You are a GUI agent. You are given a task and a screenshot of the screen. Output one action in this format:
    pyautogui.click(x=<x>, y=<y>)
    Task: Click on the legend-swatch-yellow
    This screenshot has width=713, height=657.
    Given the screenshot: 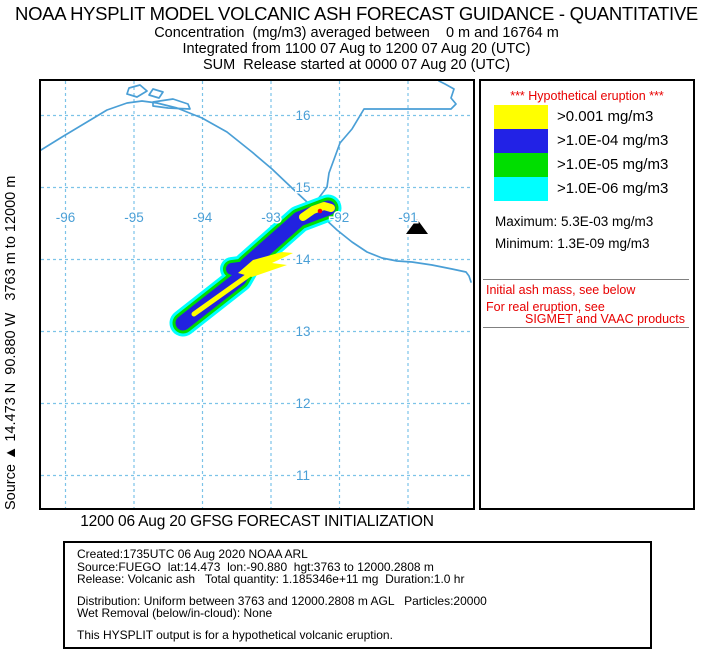 What is the action you would take?
    pyautogui.click(x=521, y=117)
    